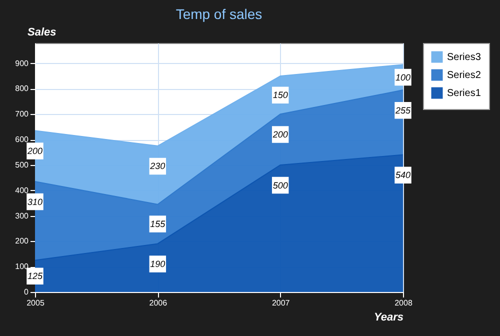  Describe the element at coordinates (464, 93) in the screenshot. I see `legend-label: Series1` at that location.